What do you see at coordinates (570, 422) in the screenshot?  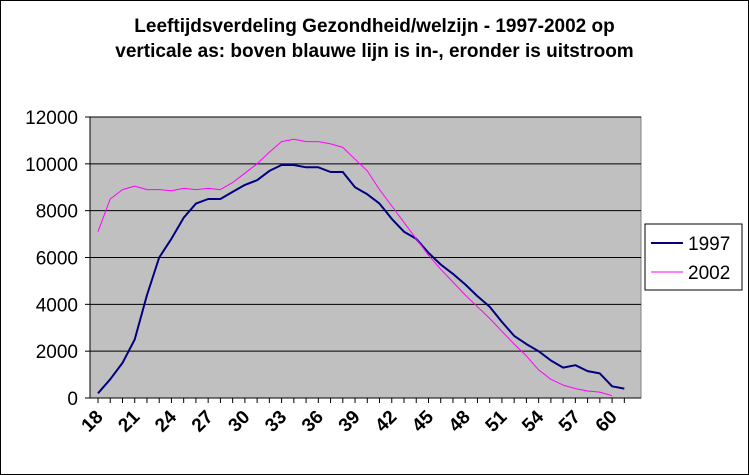 I see `x-tick-label: 57` at bounding box center [570, 422].